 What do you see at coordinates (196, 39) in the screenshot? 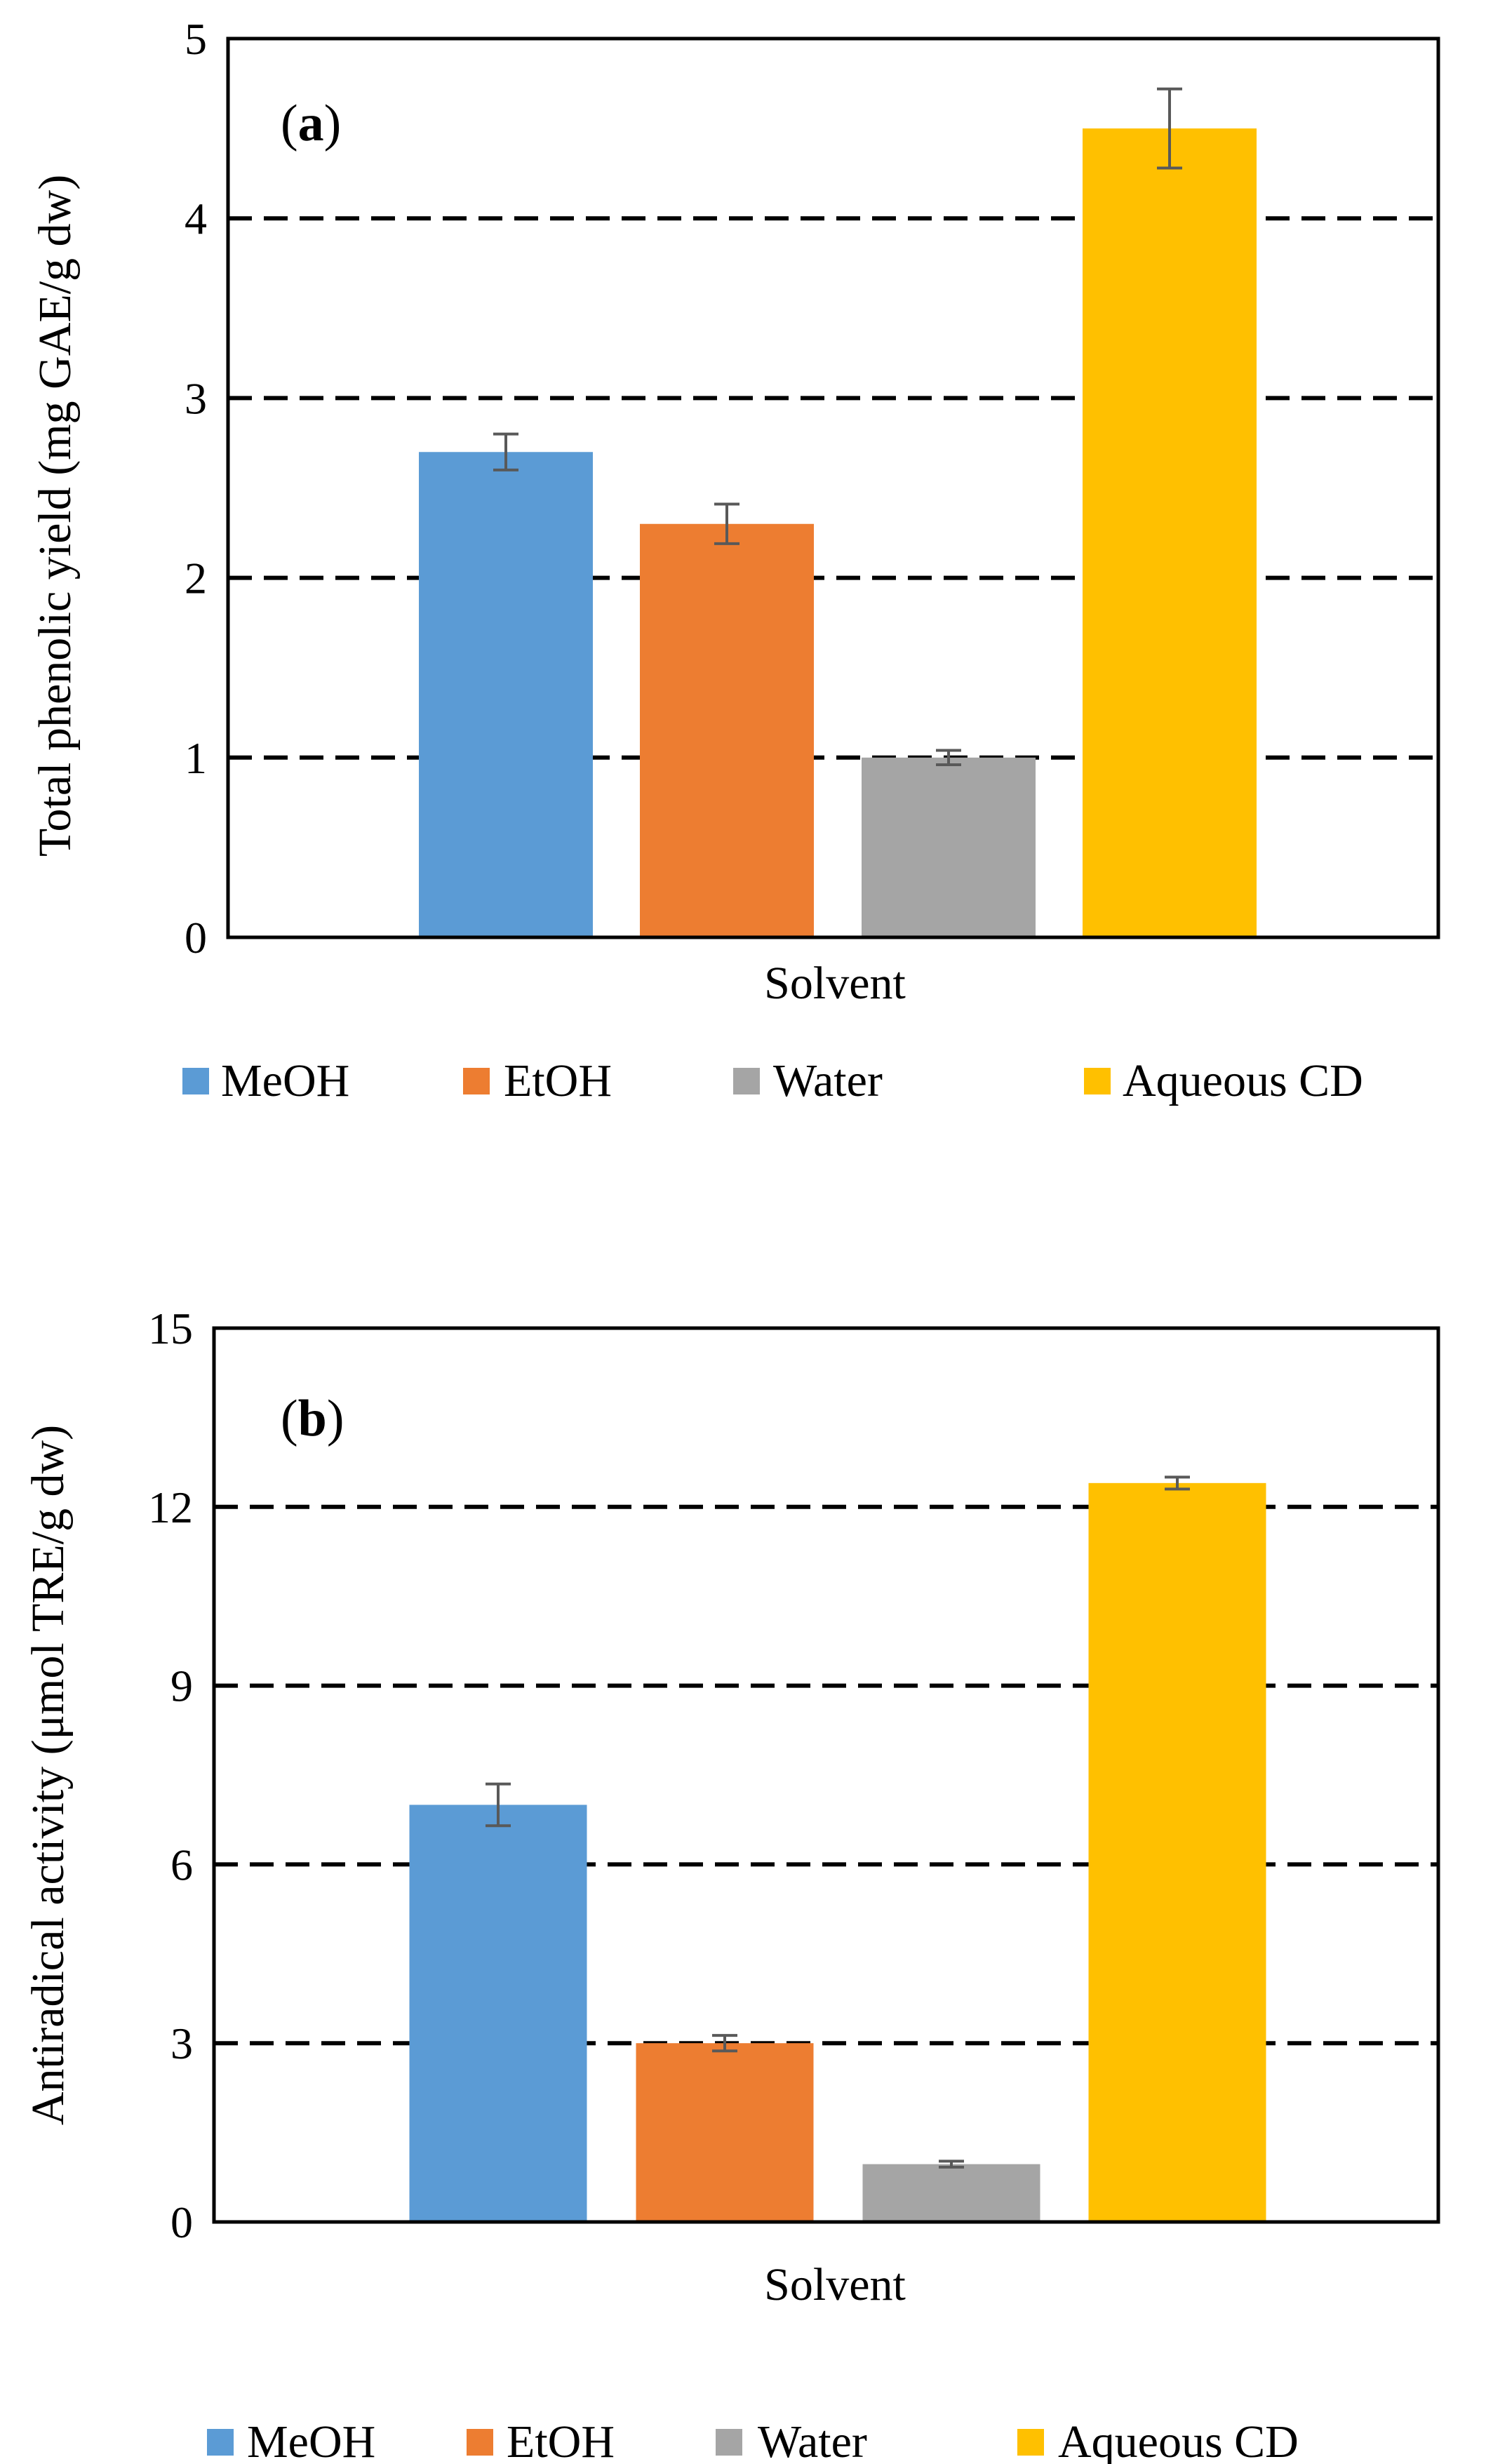
I see `y-tick-label: 5` at bounding box center [196, 39].